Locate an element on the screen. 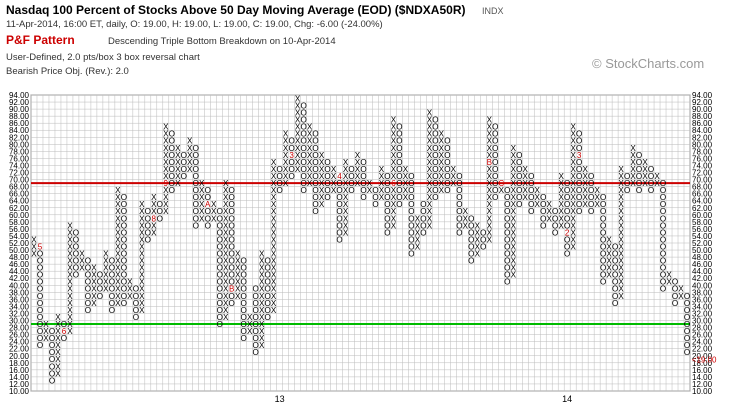  y-tick-label-right: 42.00 is located at coordinates (702, 278).